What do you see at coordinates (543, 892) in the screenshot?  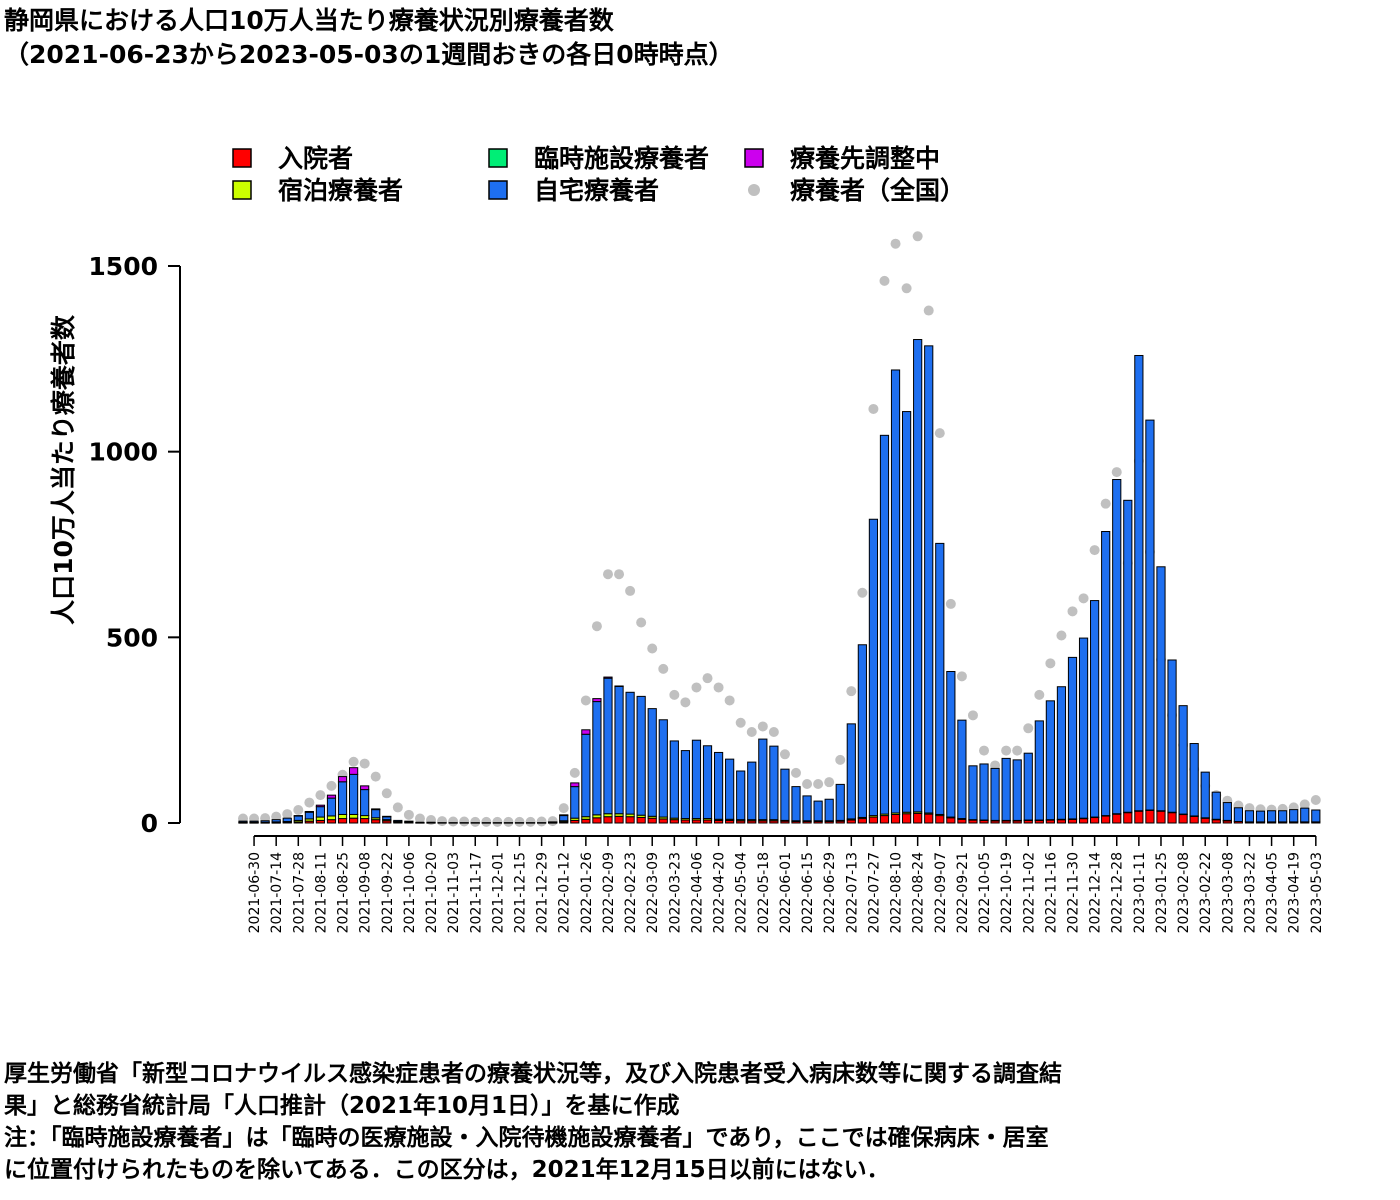 I see `x-tick-label: 2021-12-29` at bounding box center [543, 892].